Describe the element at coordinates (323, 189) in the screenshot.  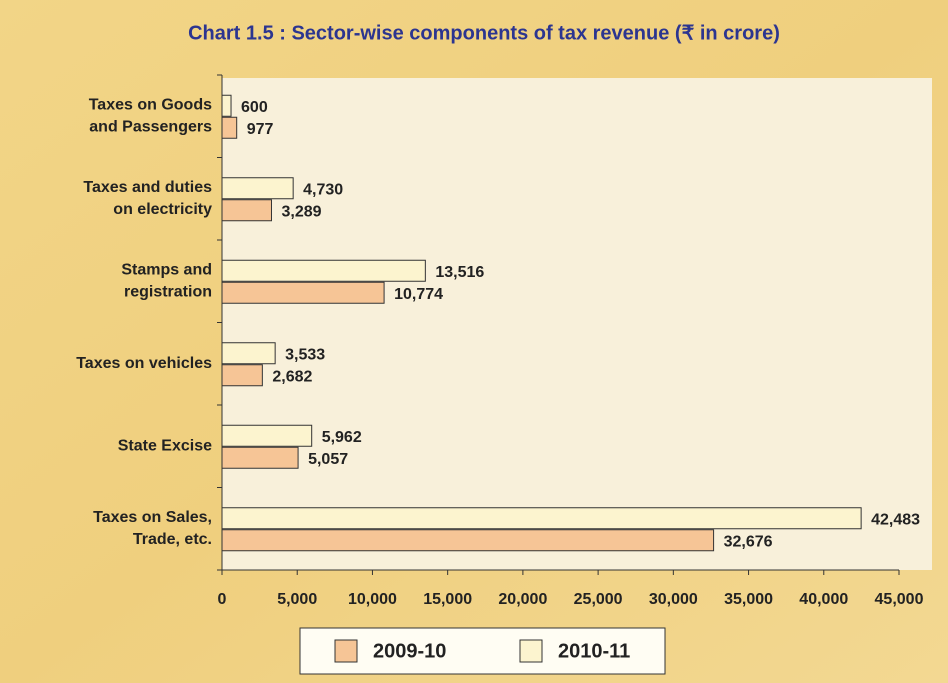
I see `value-label: 4,730` at that location.